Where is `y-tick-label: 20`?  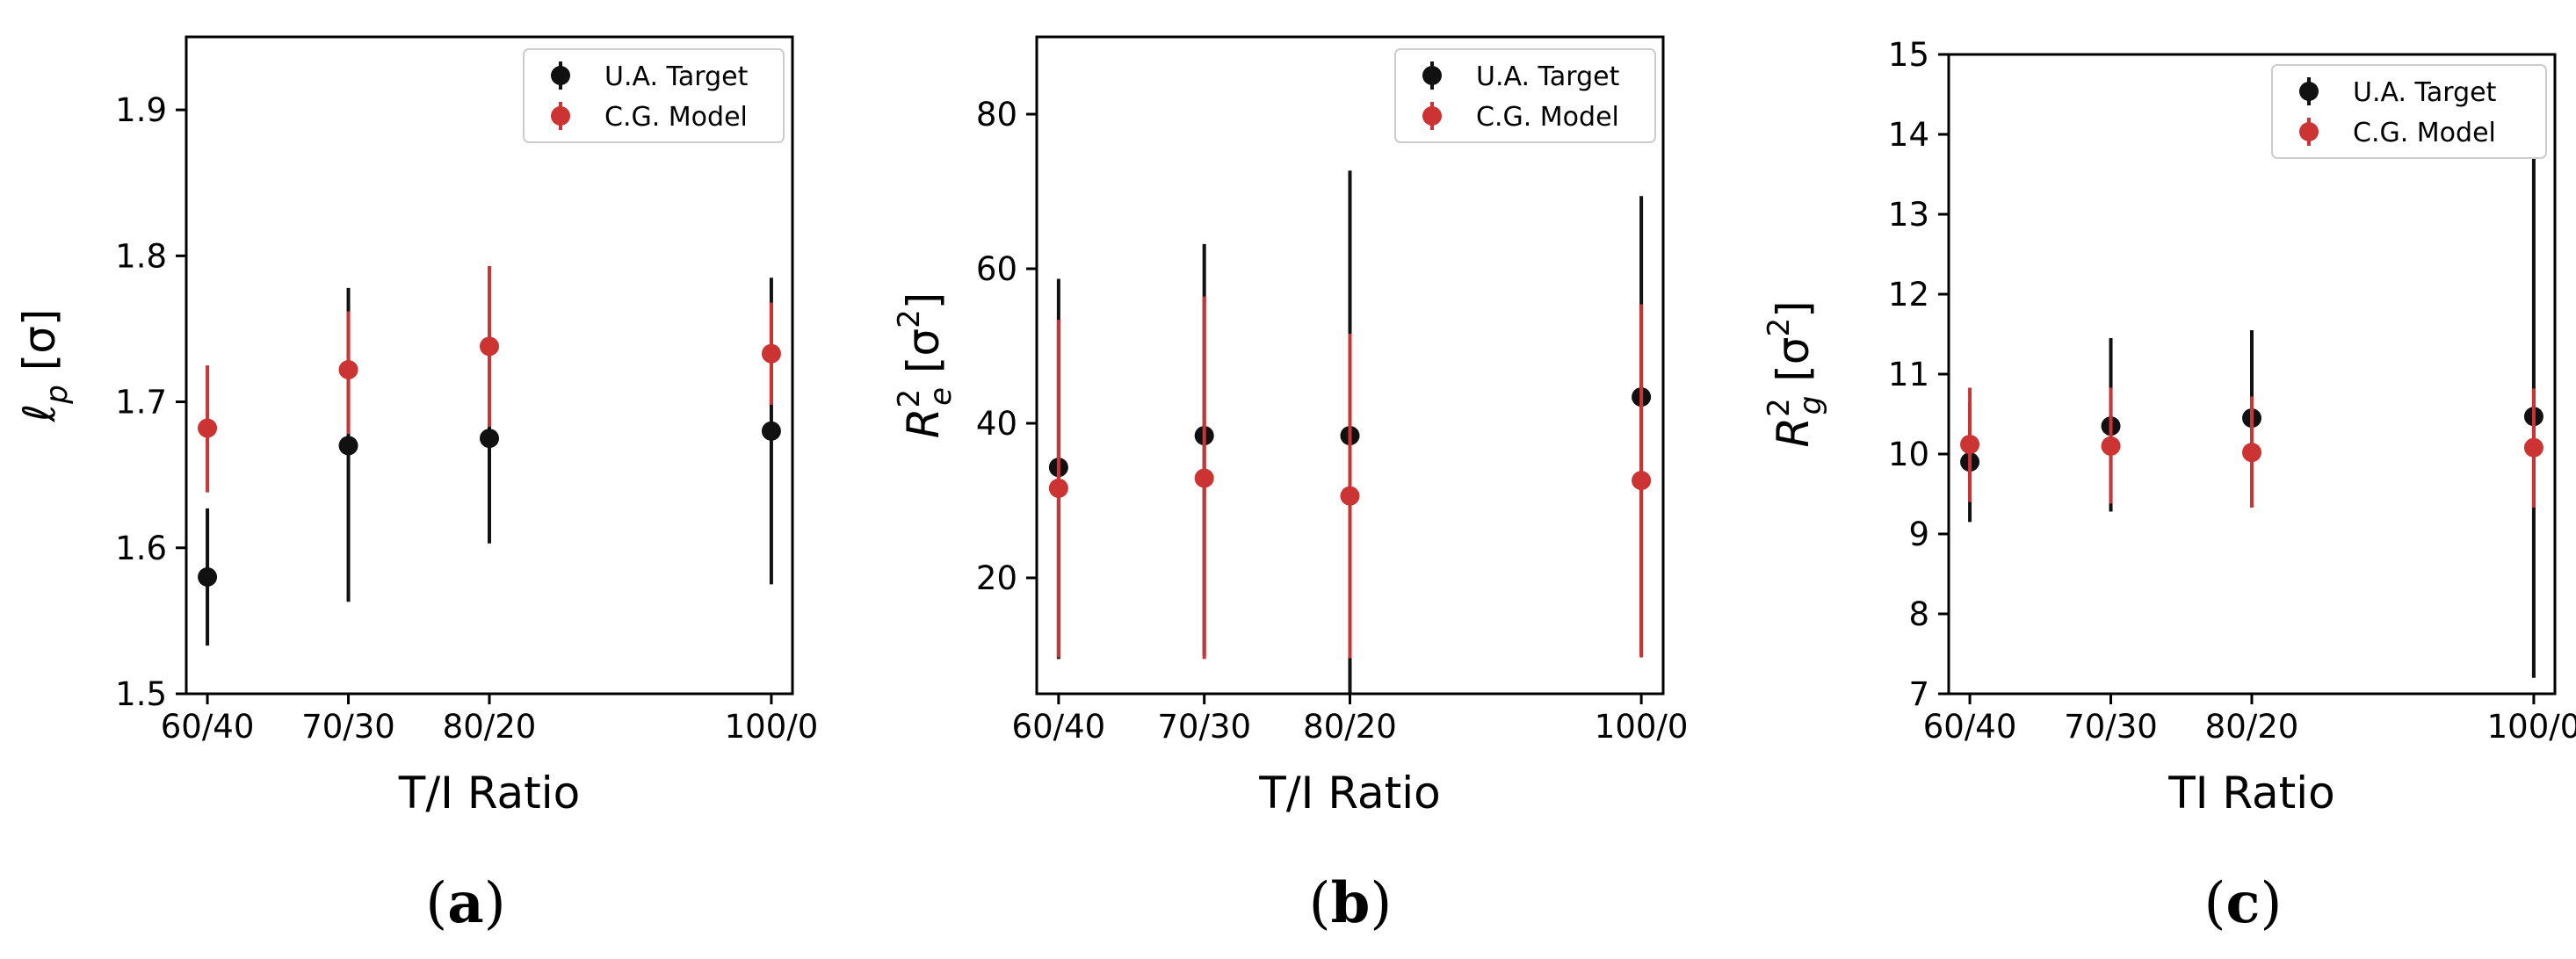 y-tick-label: 20 is located at coordinates (996, 578).